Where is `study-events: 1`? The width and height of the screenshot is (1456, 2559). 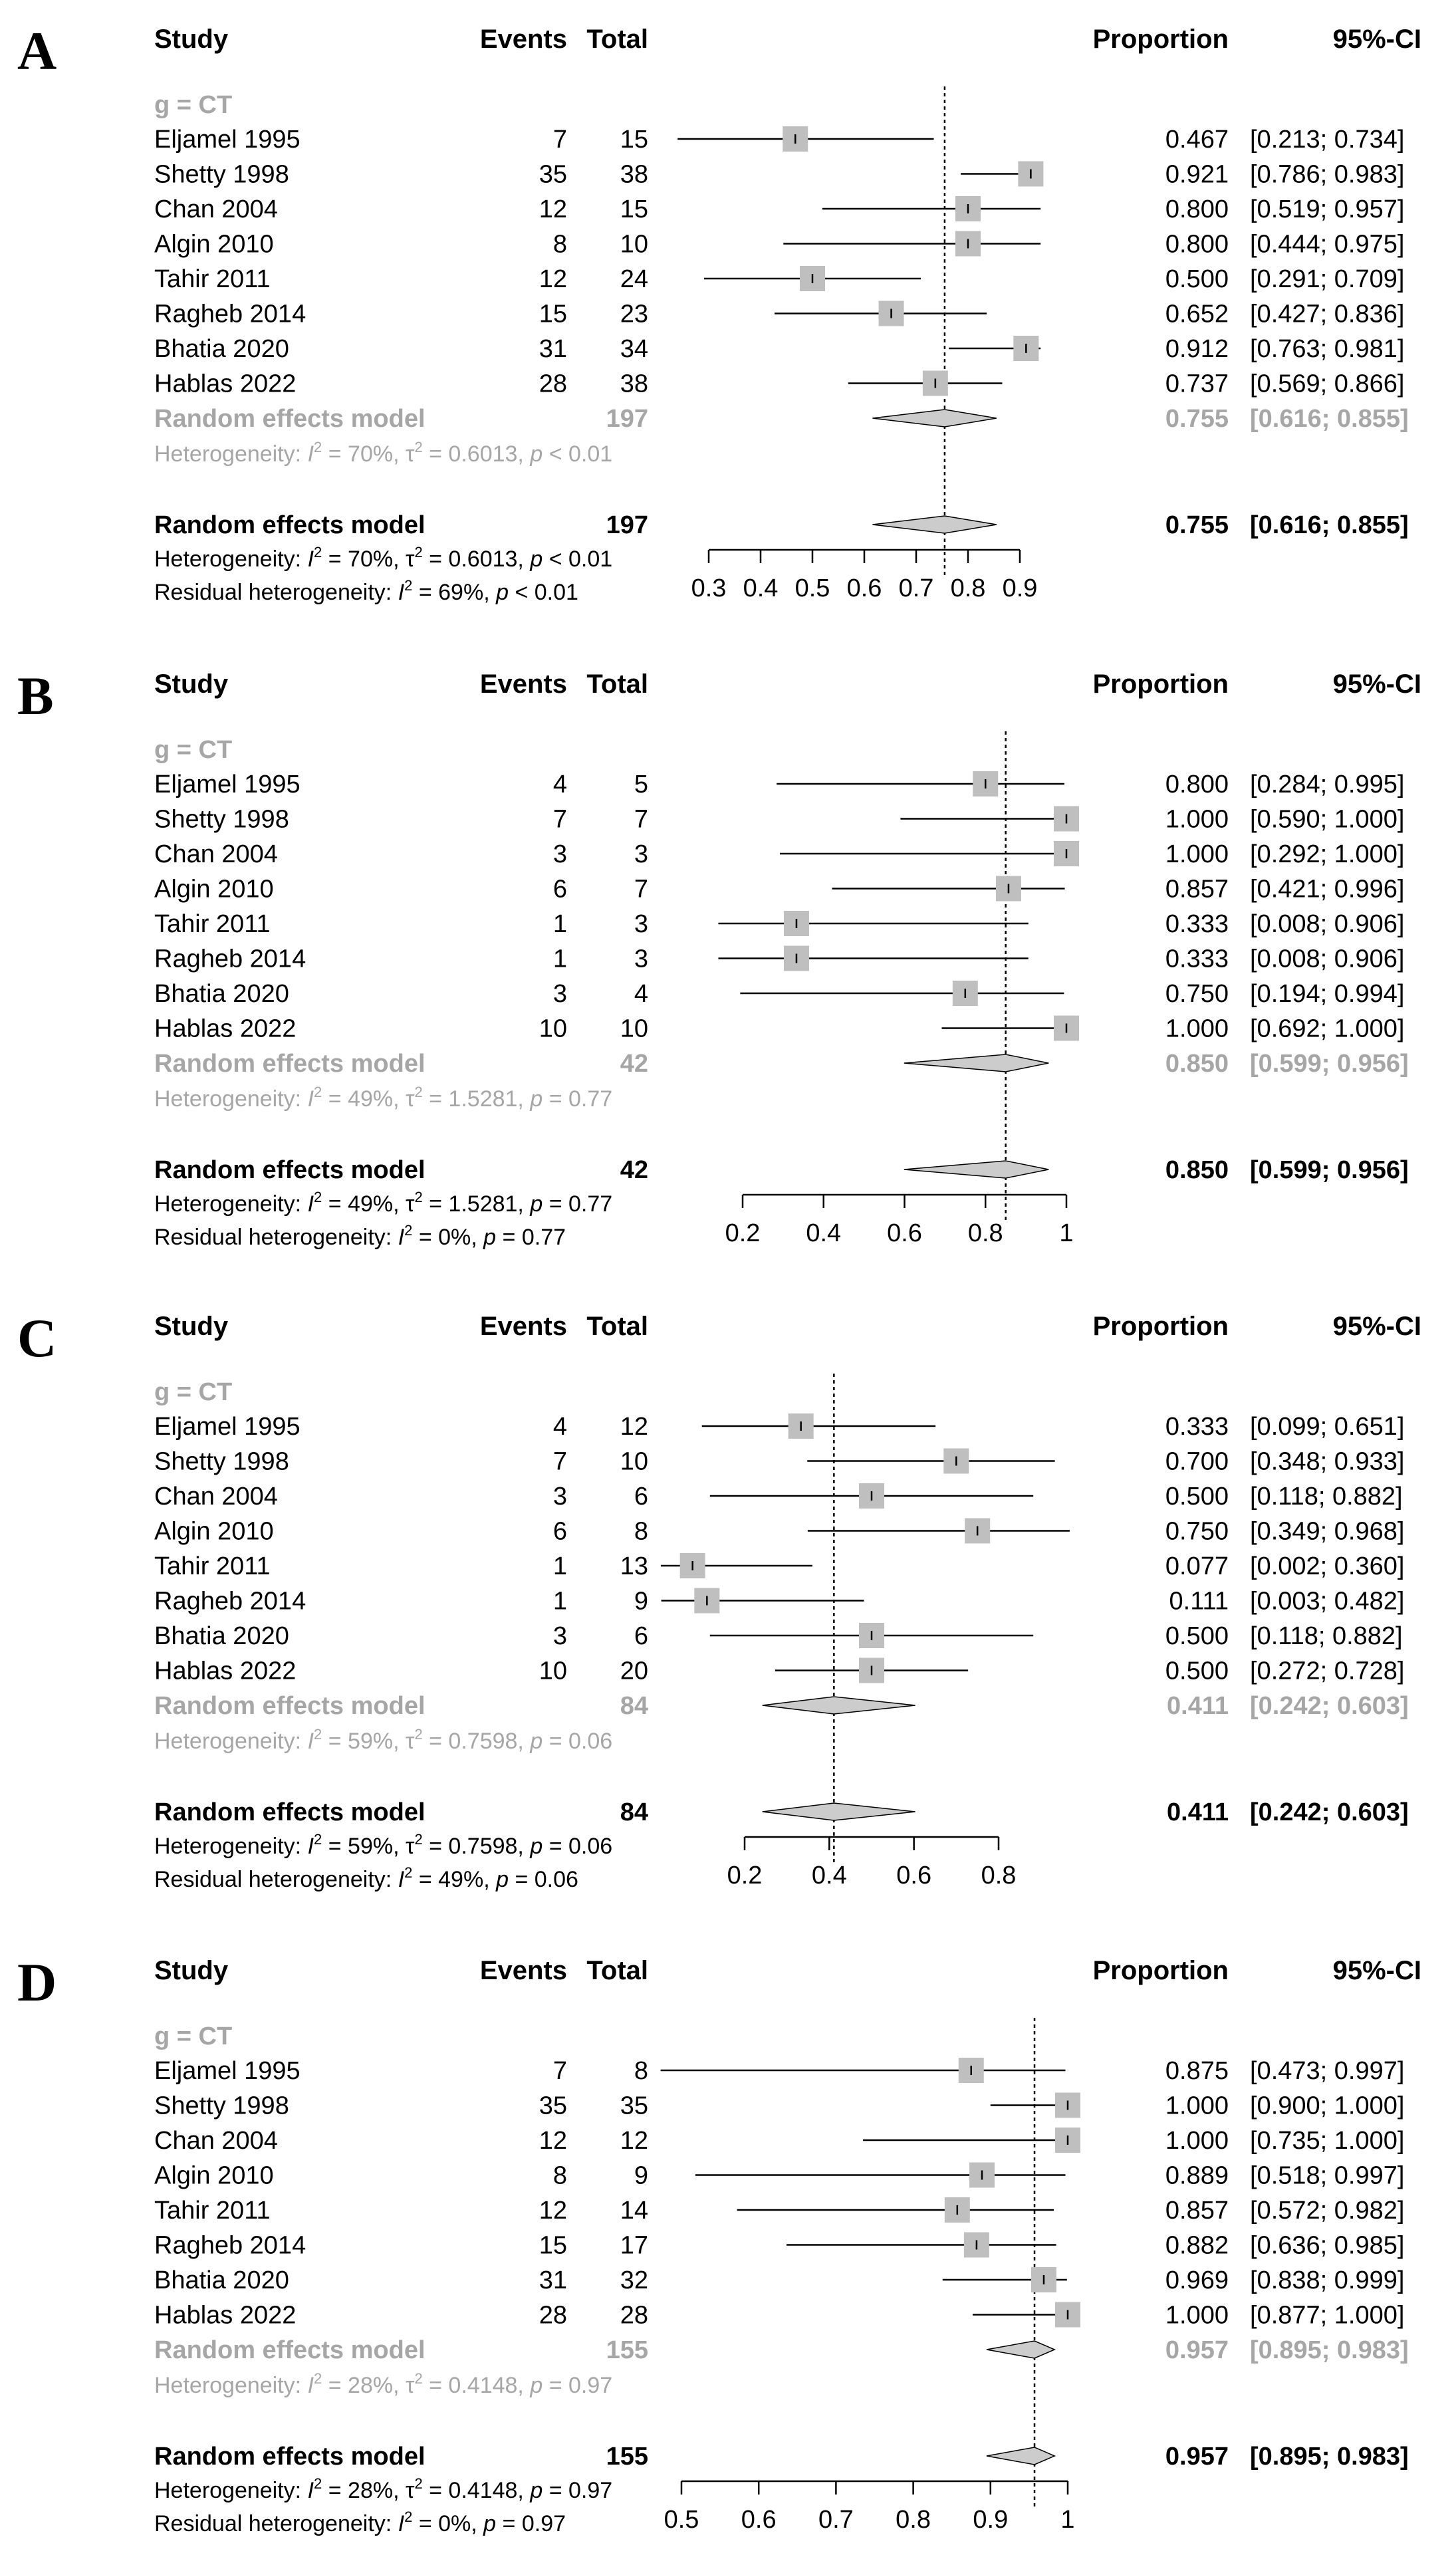 study-events: 1 is located at coordinates (560, 924).